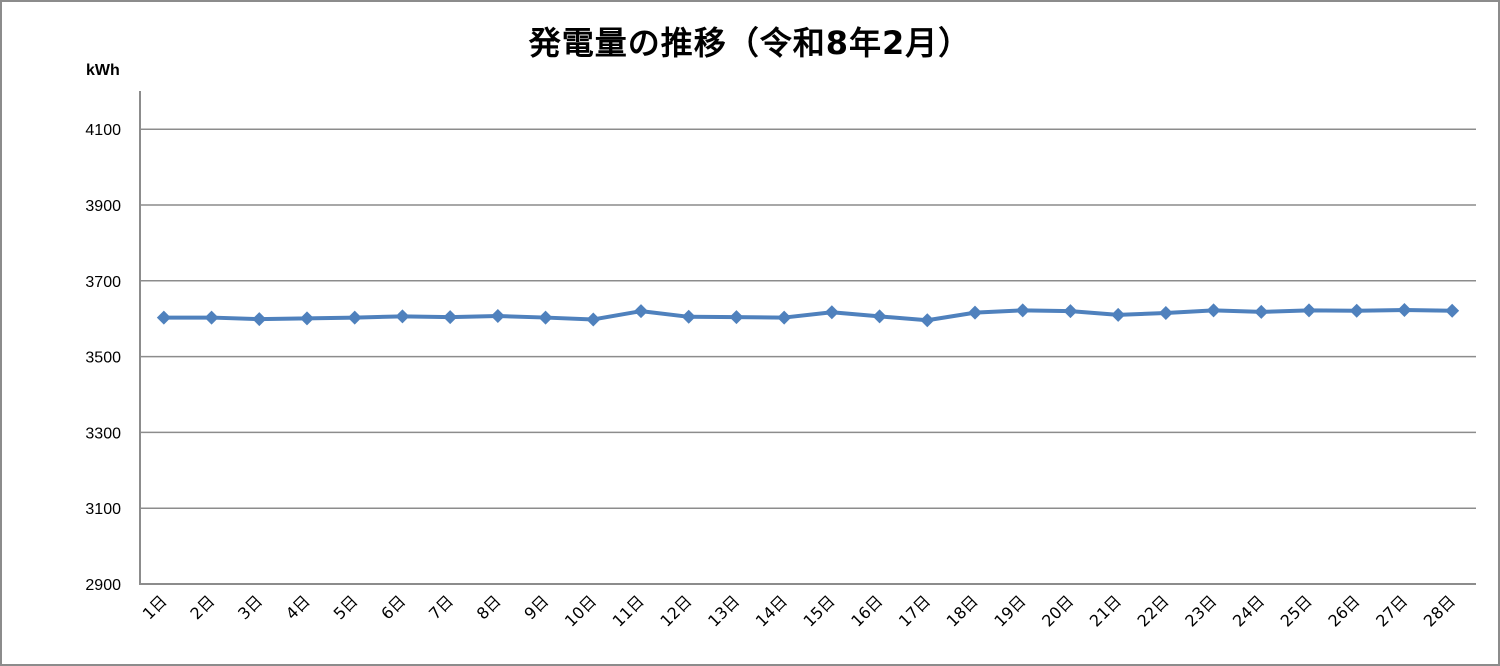 The width and height of the screenshot is (1500, 666). Describe the element at coordinates (250, 607) in the screenshot. I see `x-tick-label: 3日` at that location.